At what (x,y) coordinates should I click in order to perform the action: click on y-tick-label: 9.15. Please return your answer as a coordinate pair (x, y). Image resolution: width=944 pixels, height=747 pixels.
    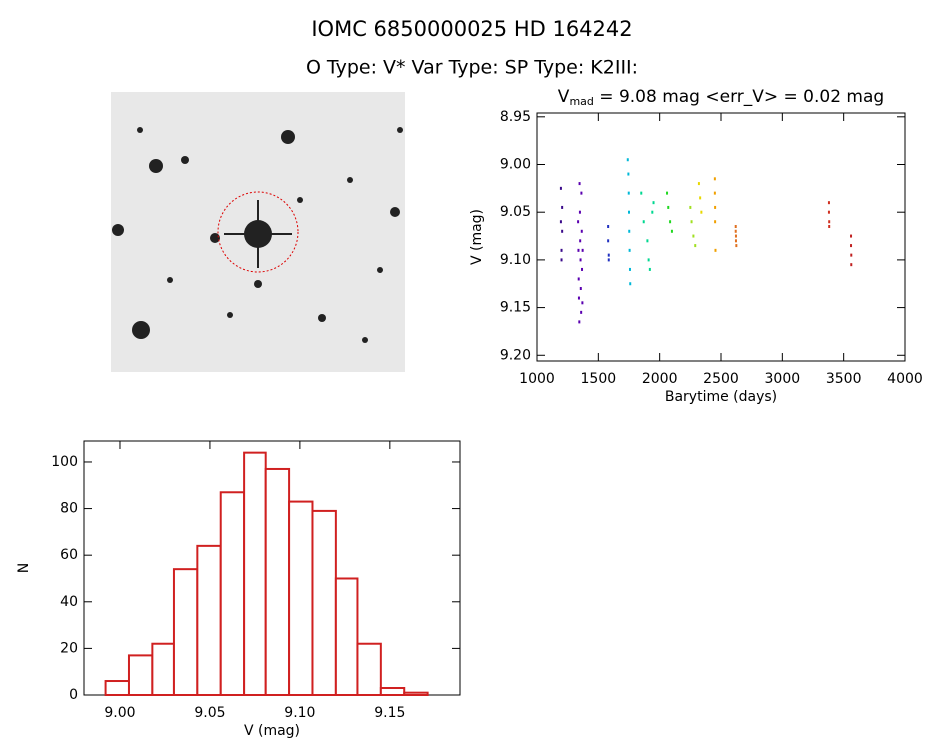
    Looking at the image, I should click on (515, 308).